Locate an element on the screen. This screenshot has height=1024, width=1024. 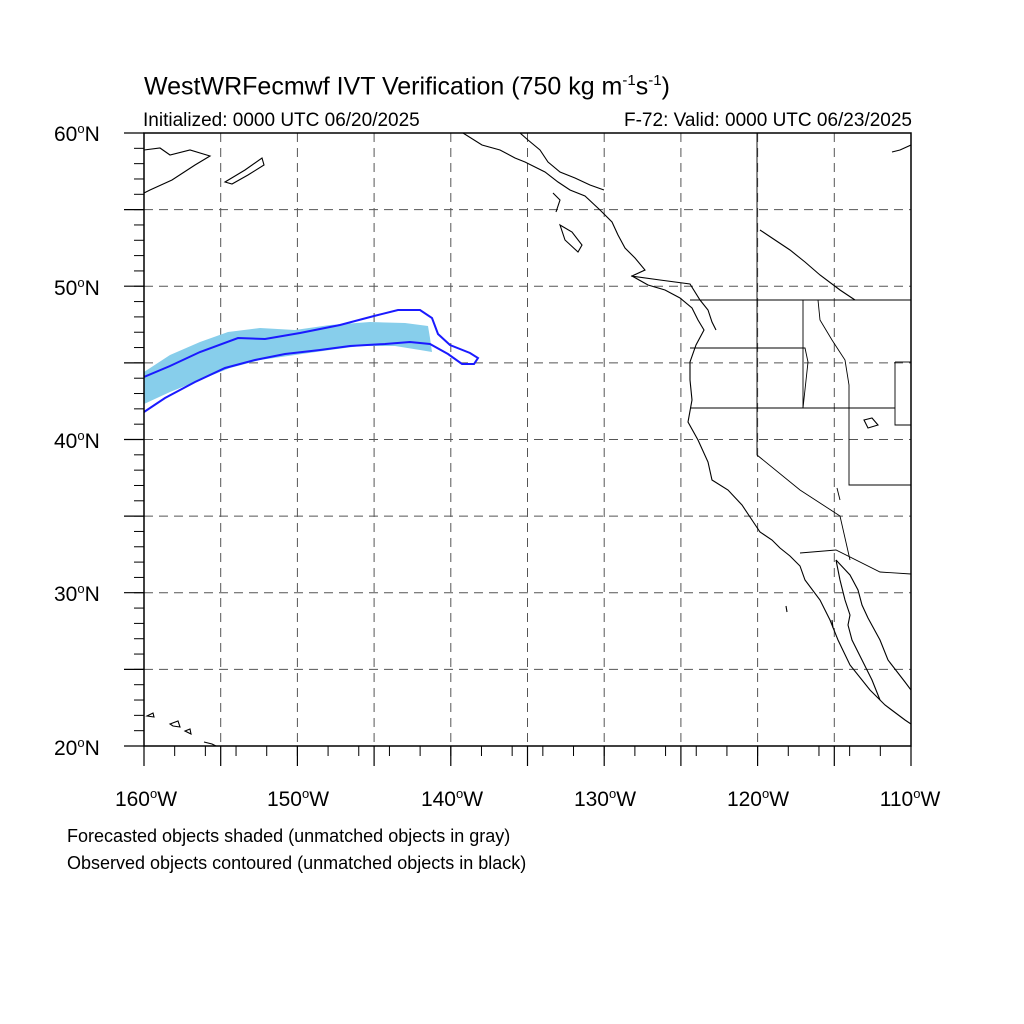
lon-label-110w: 110oW is located at coordinates (910, 798).